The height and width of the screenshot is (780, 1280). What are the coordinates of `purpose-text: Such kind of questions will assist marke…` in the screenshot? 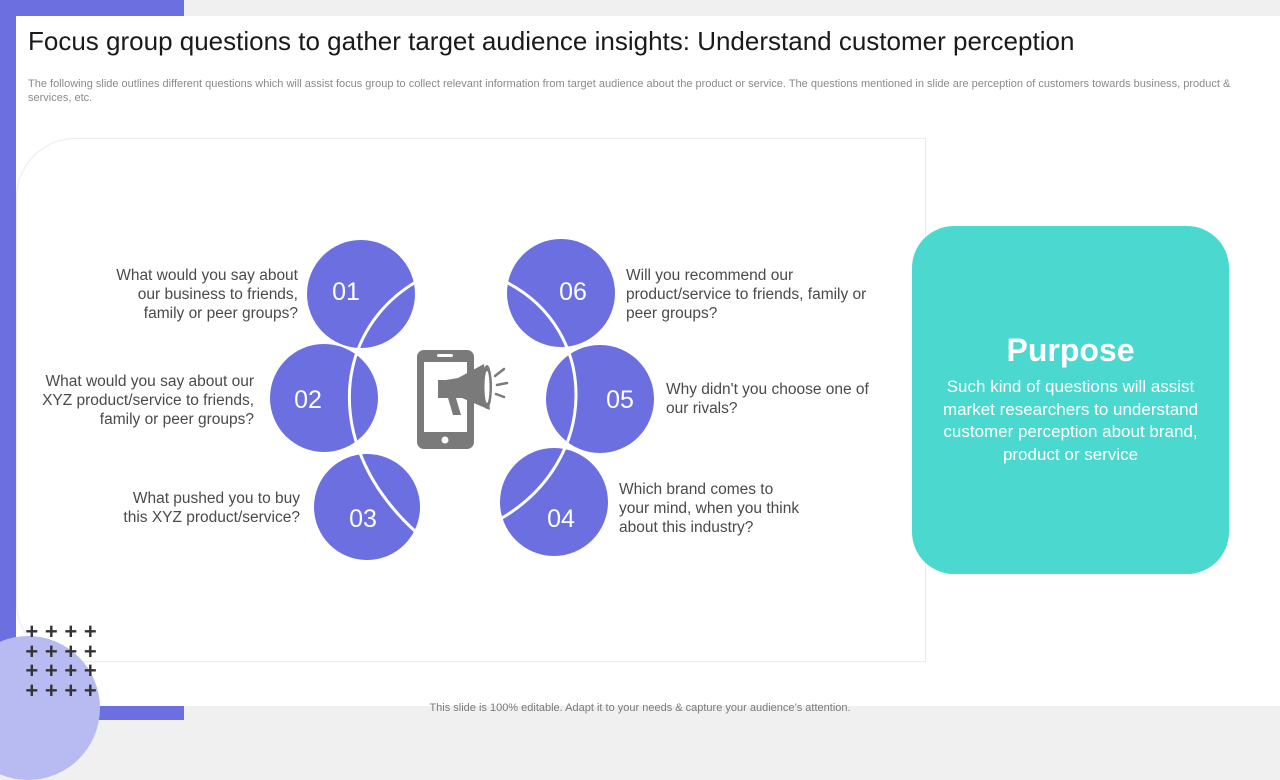 It's located at (1070, 420).